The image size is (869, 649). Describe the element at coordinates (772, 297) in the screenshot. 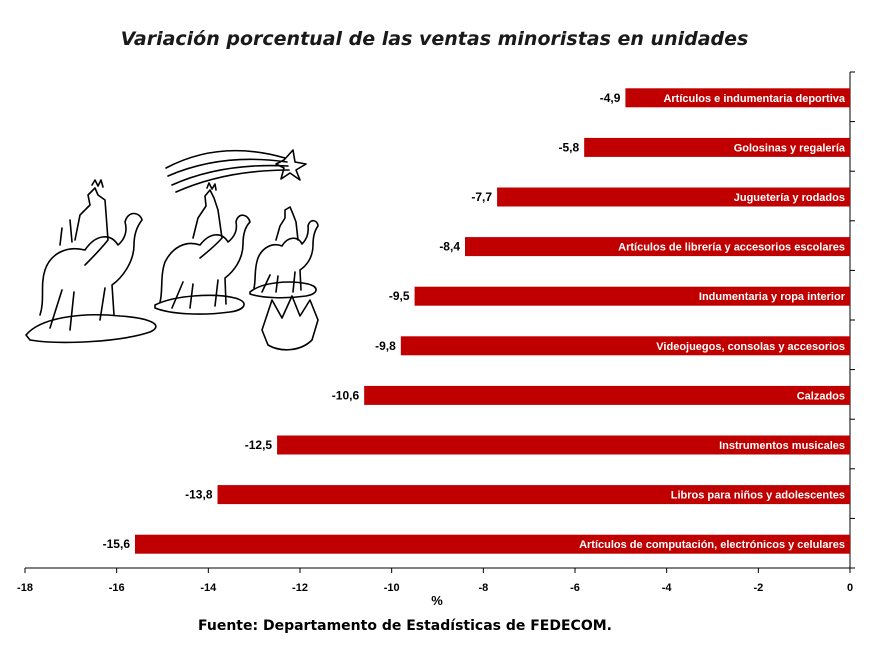

I see `bar-category-label: Indumentaria y ropa interior` at that location.